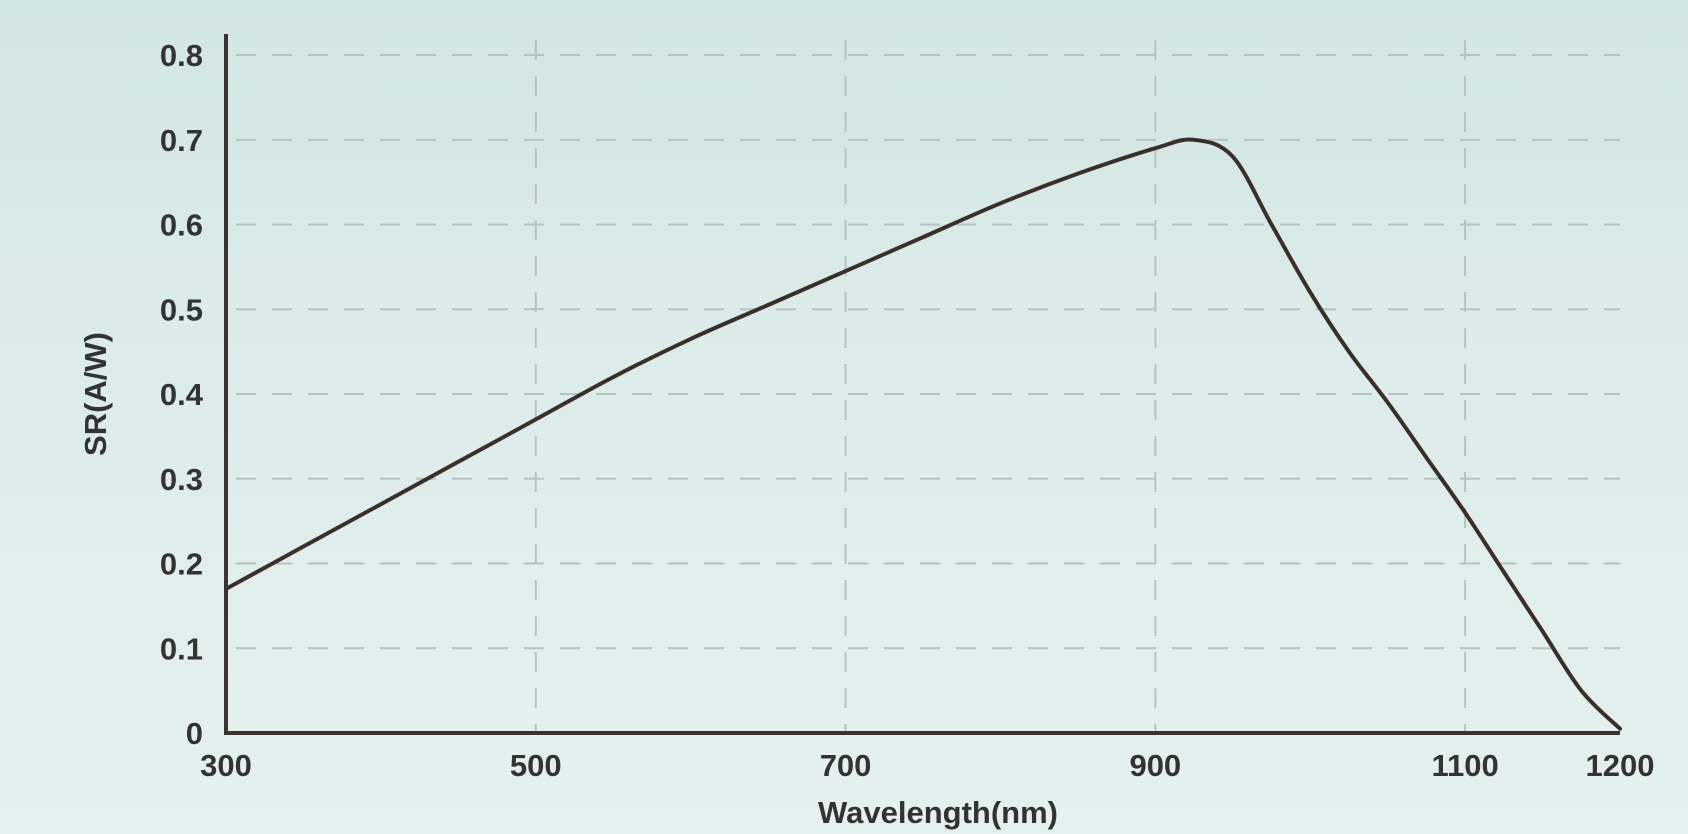  What do you see at coordinates (194, 733) in the screenshot?
I see `y-tick-label-0: 0` at bounding box center [194, 733].